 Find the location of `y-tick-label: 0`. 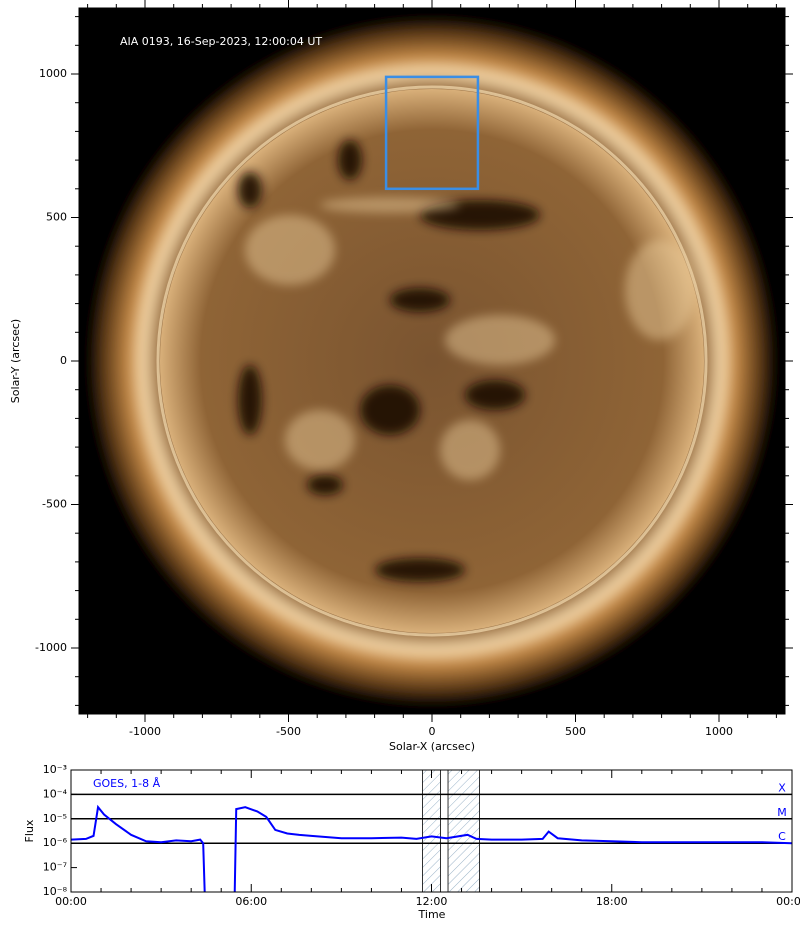

y-tick-label: 0 is located at coordinates (63, 360).